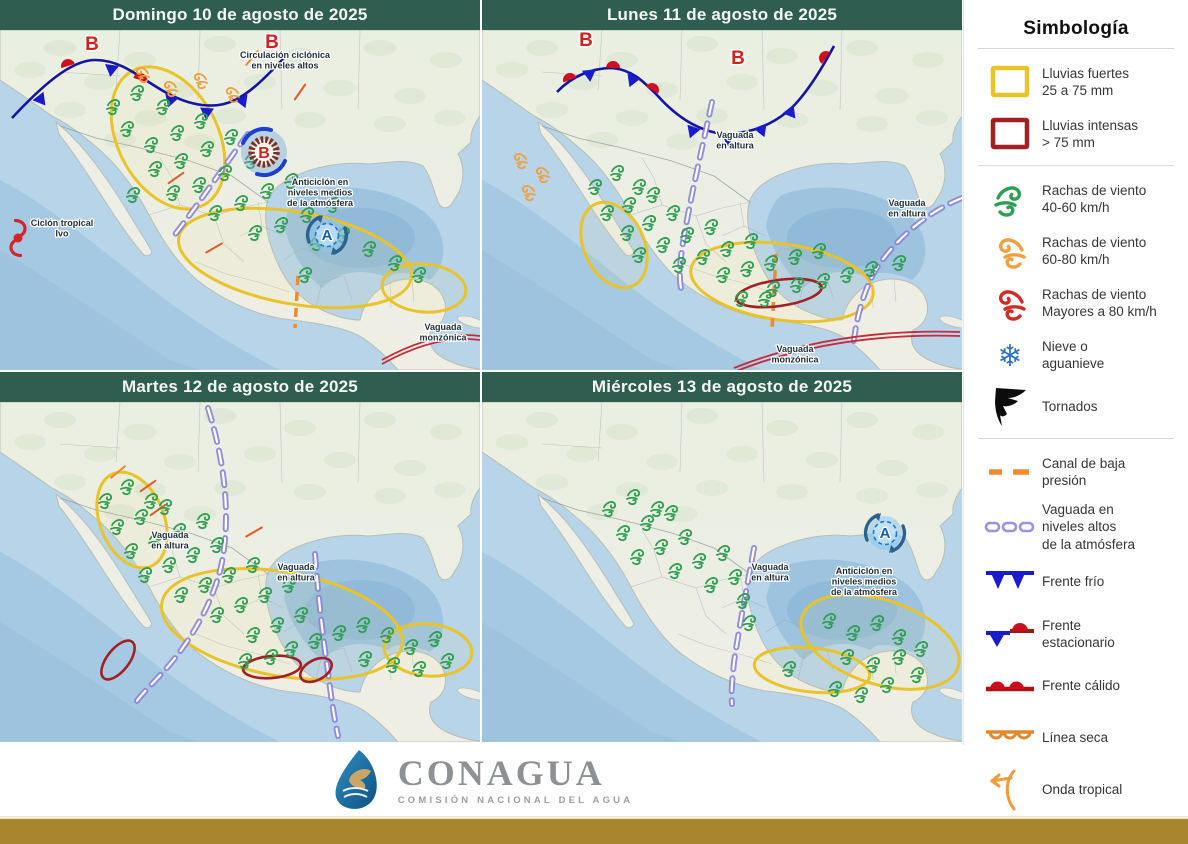 The image size is (1188, 844). What do you see at coordinates (1084, 471) in the screenshot?
I see `legend-item-label: Canal de baja presión` at bounding box center [1084, 471].